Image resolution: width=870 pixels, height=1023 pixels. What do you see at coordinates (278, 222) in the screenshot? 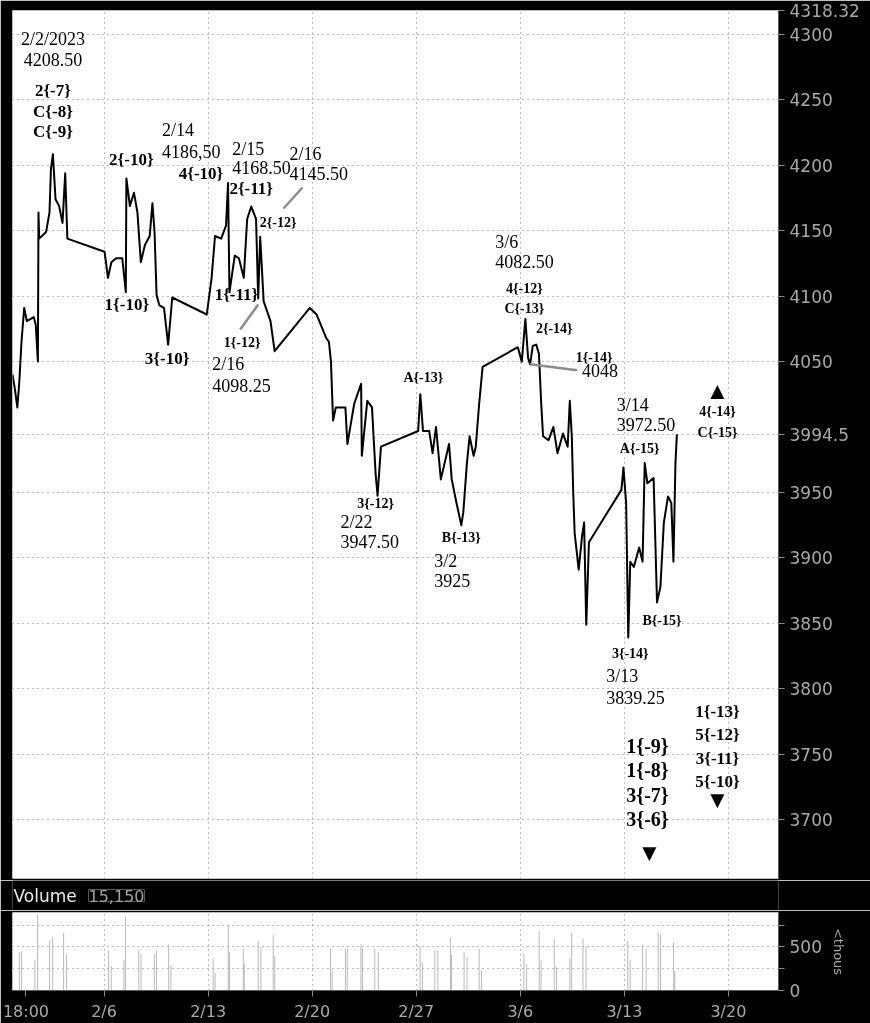
I see `annotation: 2{-12}` at bounding box center [278, 222].